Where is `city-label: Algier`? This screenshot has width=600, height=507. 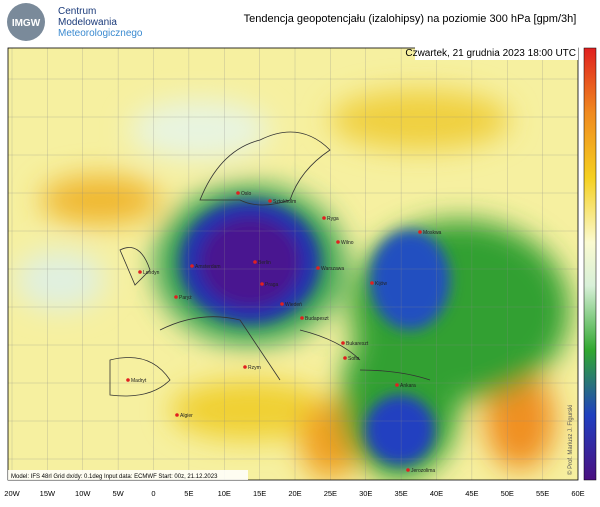 city-label: Algier is located at coordinates (186, 416).